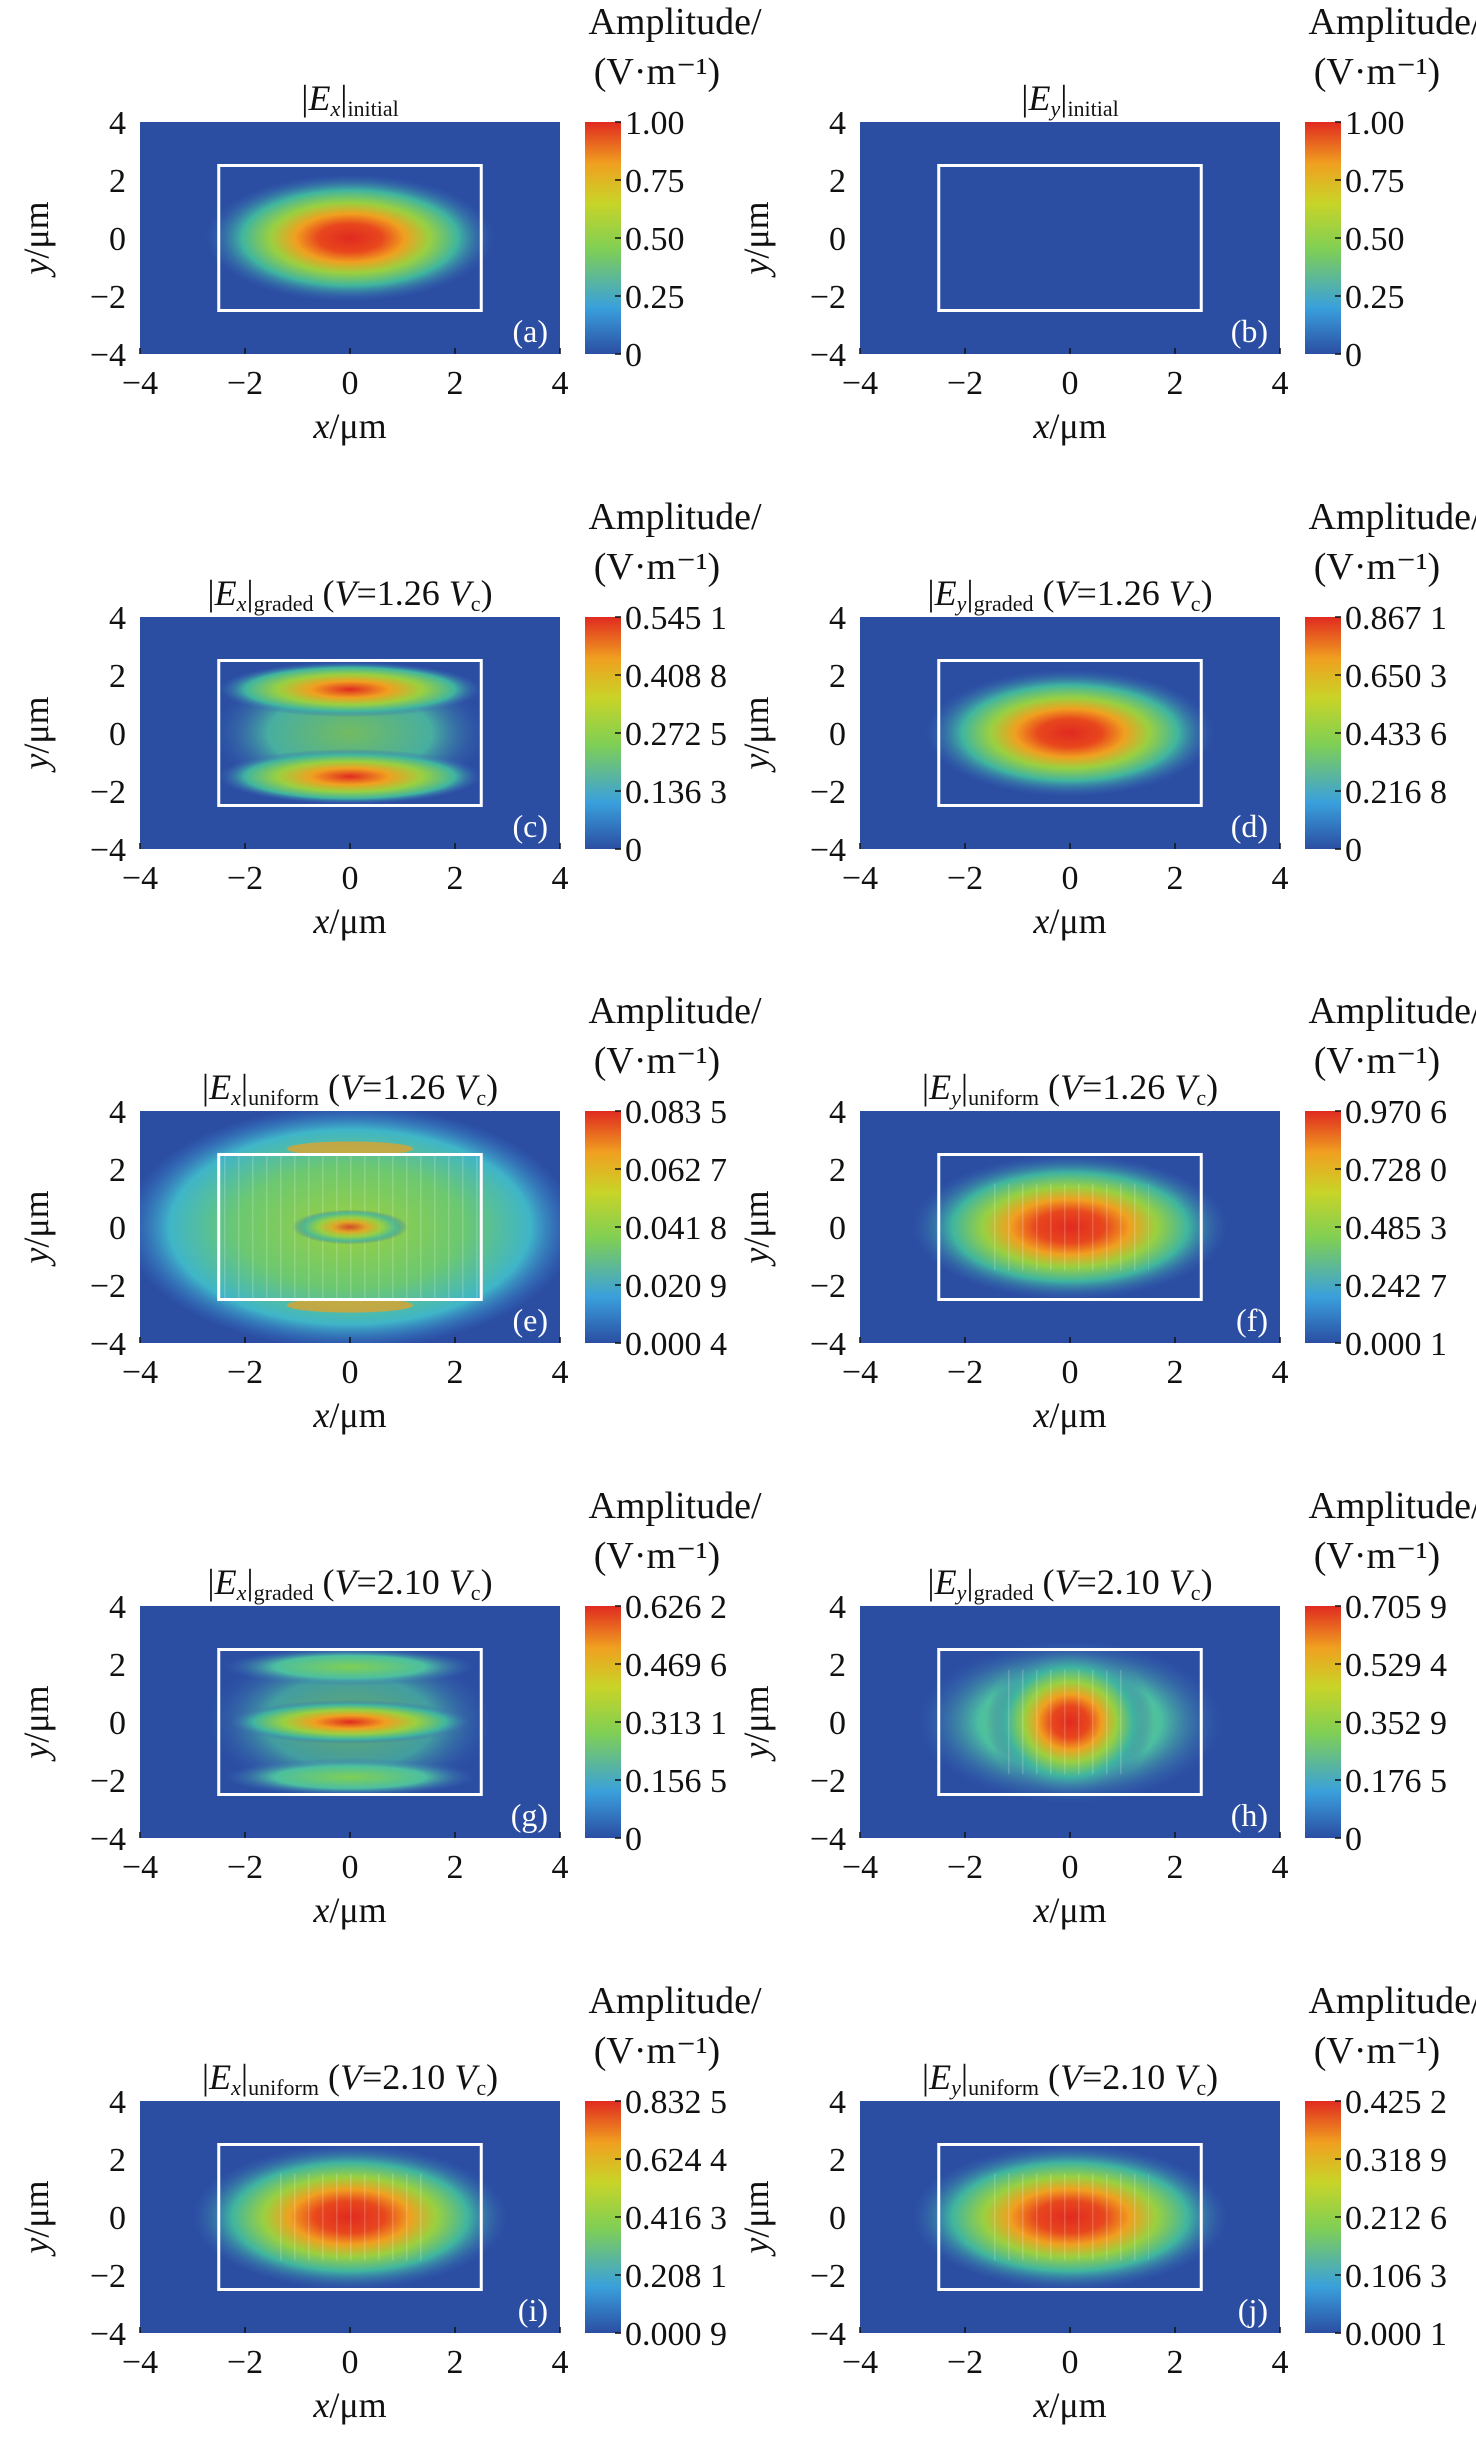 This screenshot has height=2443, width=1476. What do you see at coordinates (1396, 1781) in the screenshot?
I see `colorbar-tick-label: 0.176 5` at bounding box center [1396, 1781].